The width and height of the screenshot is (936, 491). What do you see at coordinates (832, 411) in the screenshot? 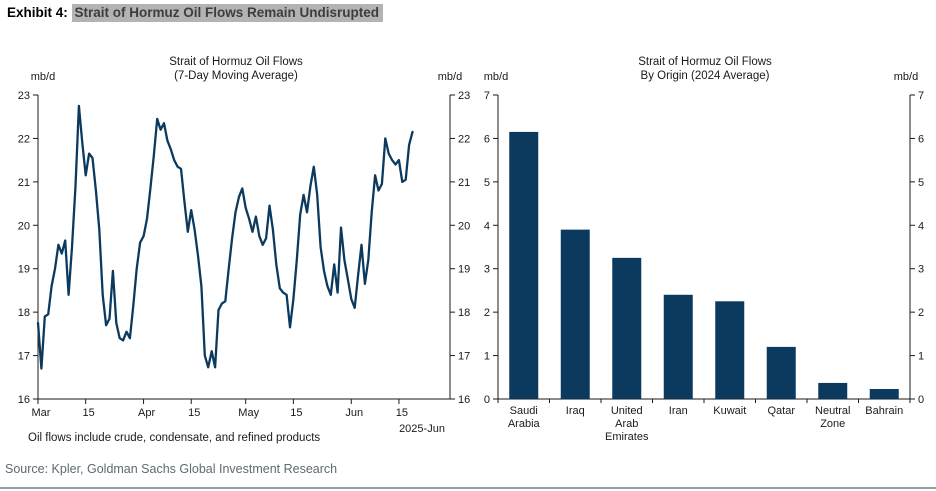
I see `bar-category-label: Neutral` at bounding box center [832, 411].